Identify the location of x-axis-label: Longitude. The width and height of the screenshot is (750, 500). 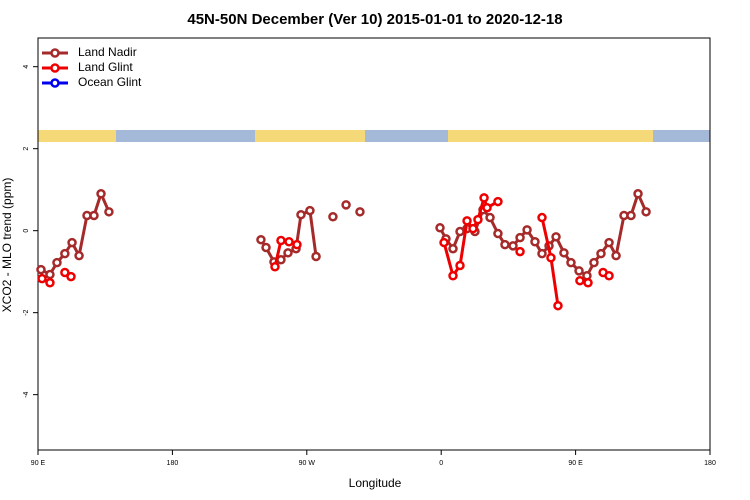
(375, 483).